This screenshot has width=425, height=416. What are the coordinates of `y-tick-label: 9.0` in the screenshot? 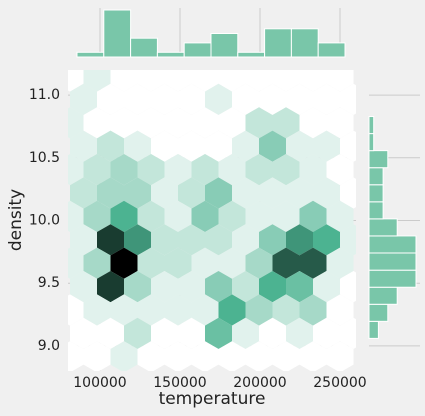 It's located at (49, 346).